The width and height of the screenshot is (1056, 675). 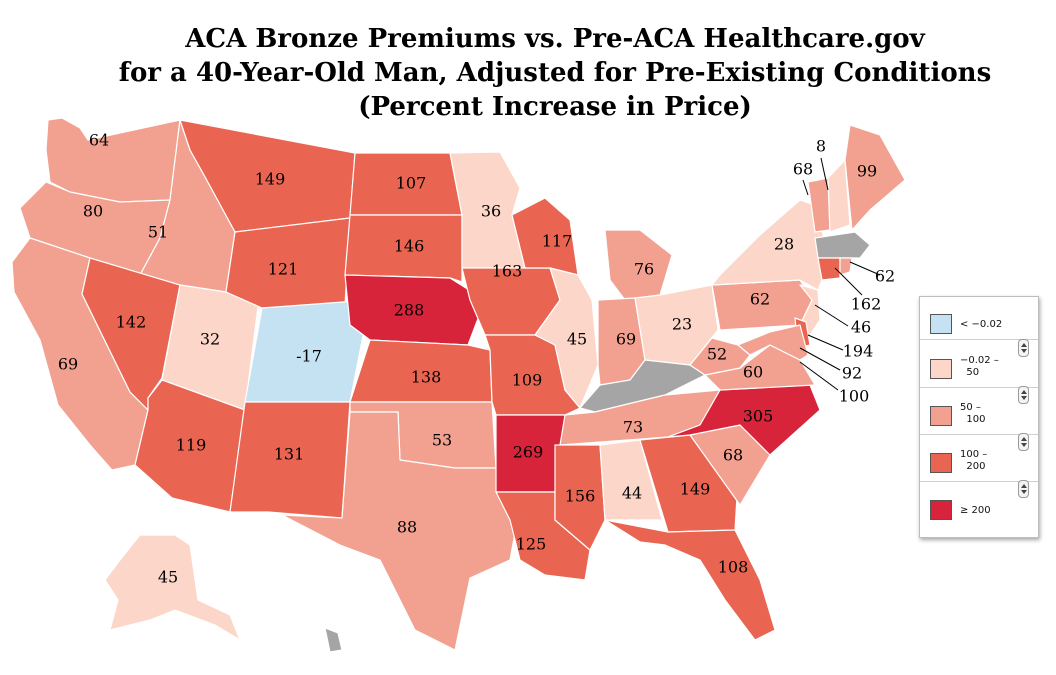 What do you see at coordinates (557, 241) in the screenshot?
I see `state-label-wi: 117` at bounding box center [557, 241].